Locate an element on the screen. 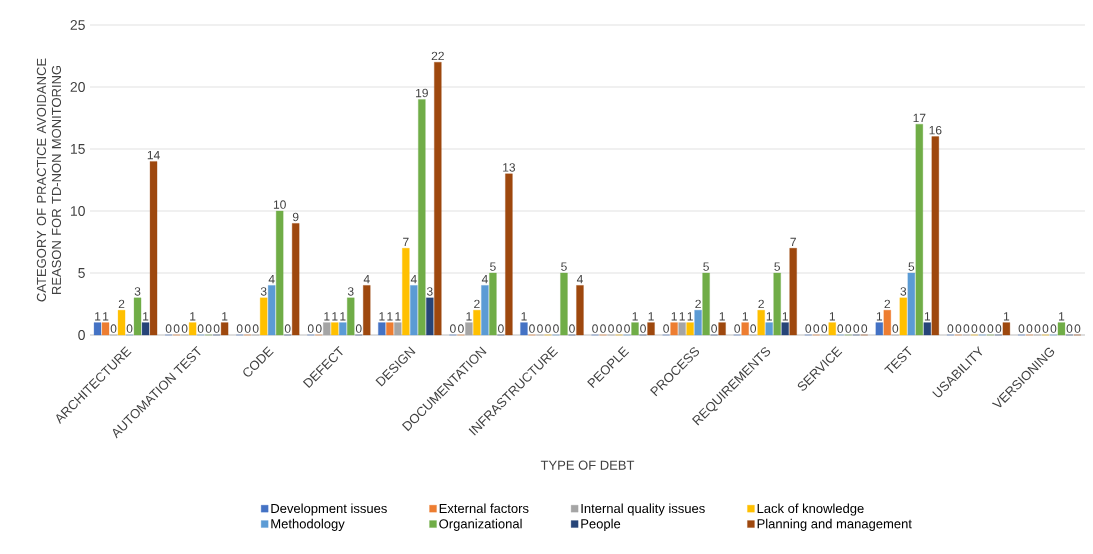 Image resolution: width=1093 pixels, height=554 pixels. data-label: 13 is located at coordinates (509, 167).